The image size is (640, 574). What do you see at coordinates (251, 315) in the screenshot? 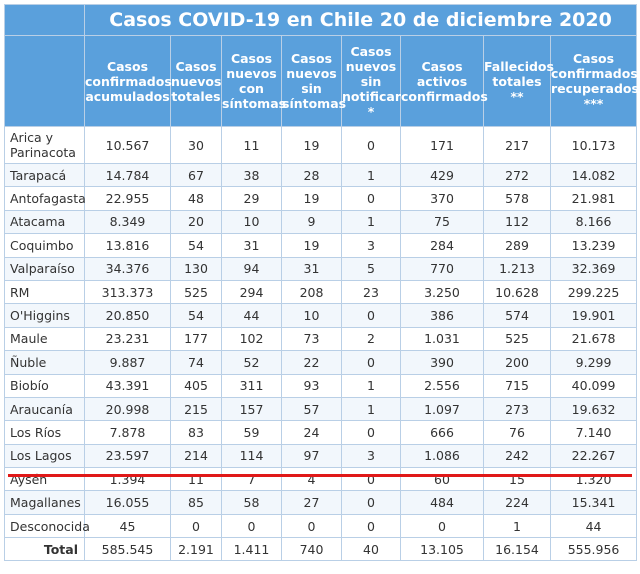
I see `cell-nuevos-con-sintomas: 44` at bounding box center [251, 315].